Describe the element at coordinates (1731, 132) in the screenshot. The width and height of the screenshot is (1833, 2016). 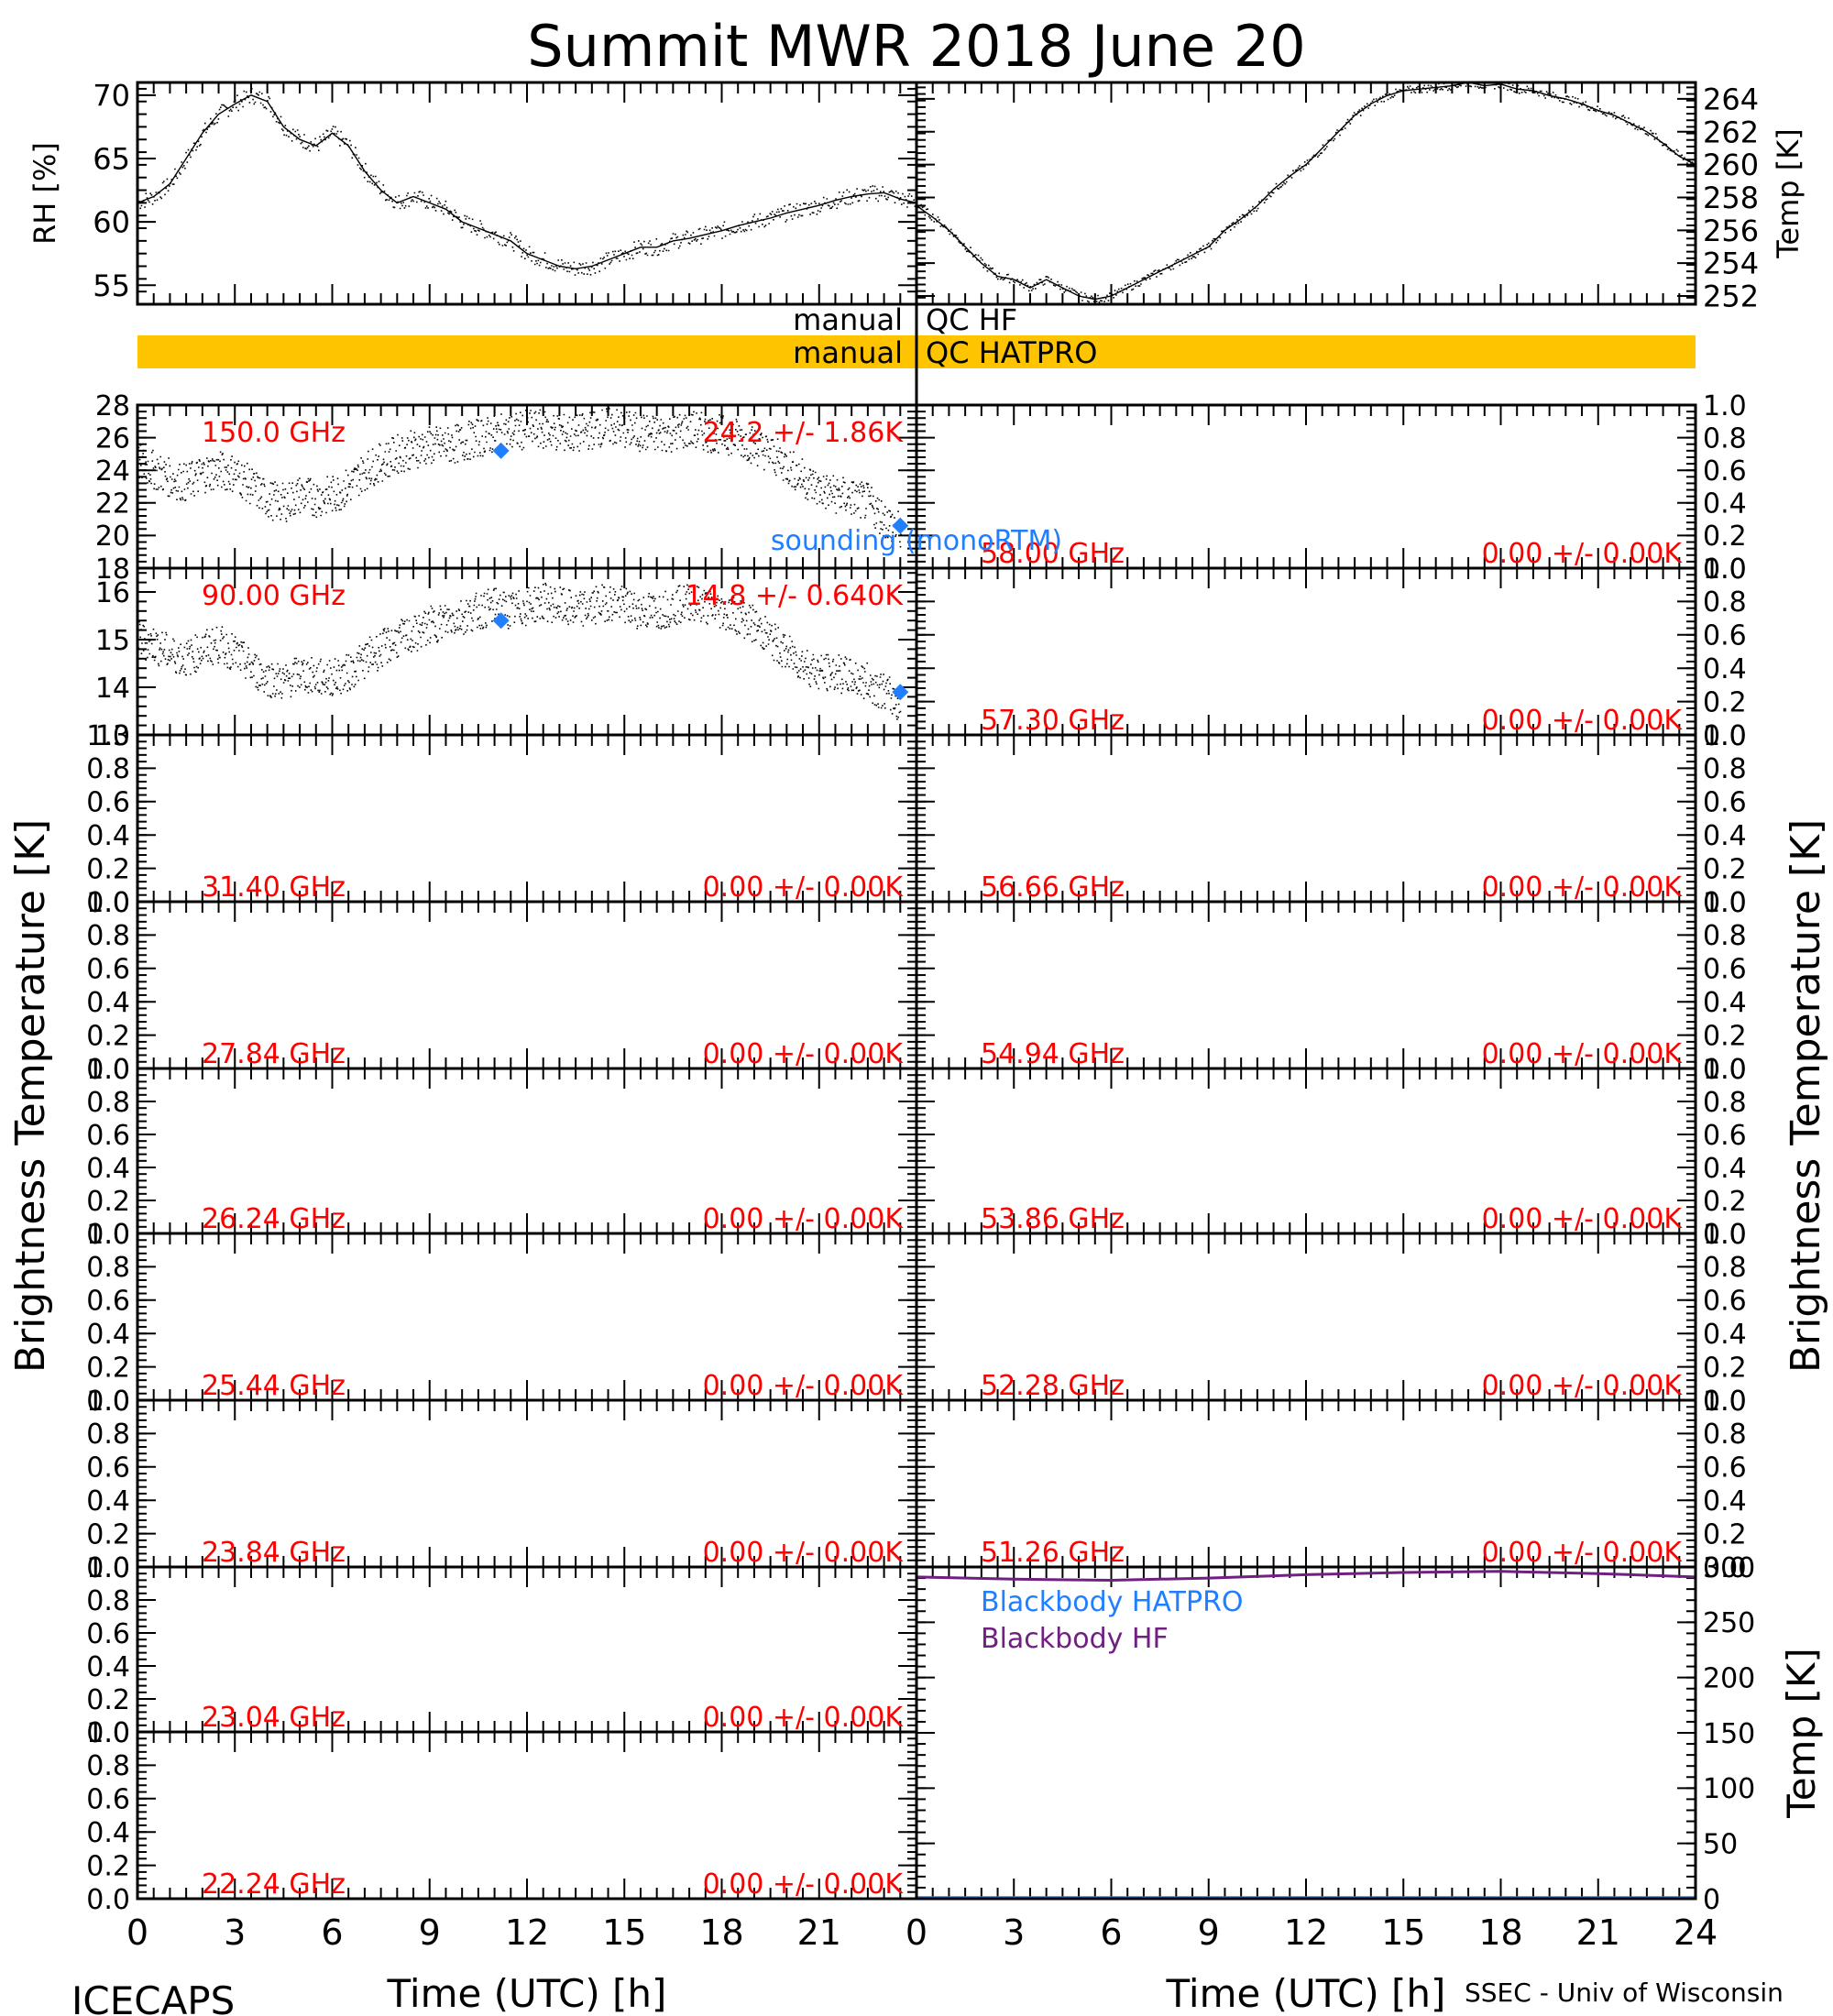
I see `y-tick-label: 262` at that location.